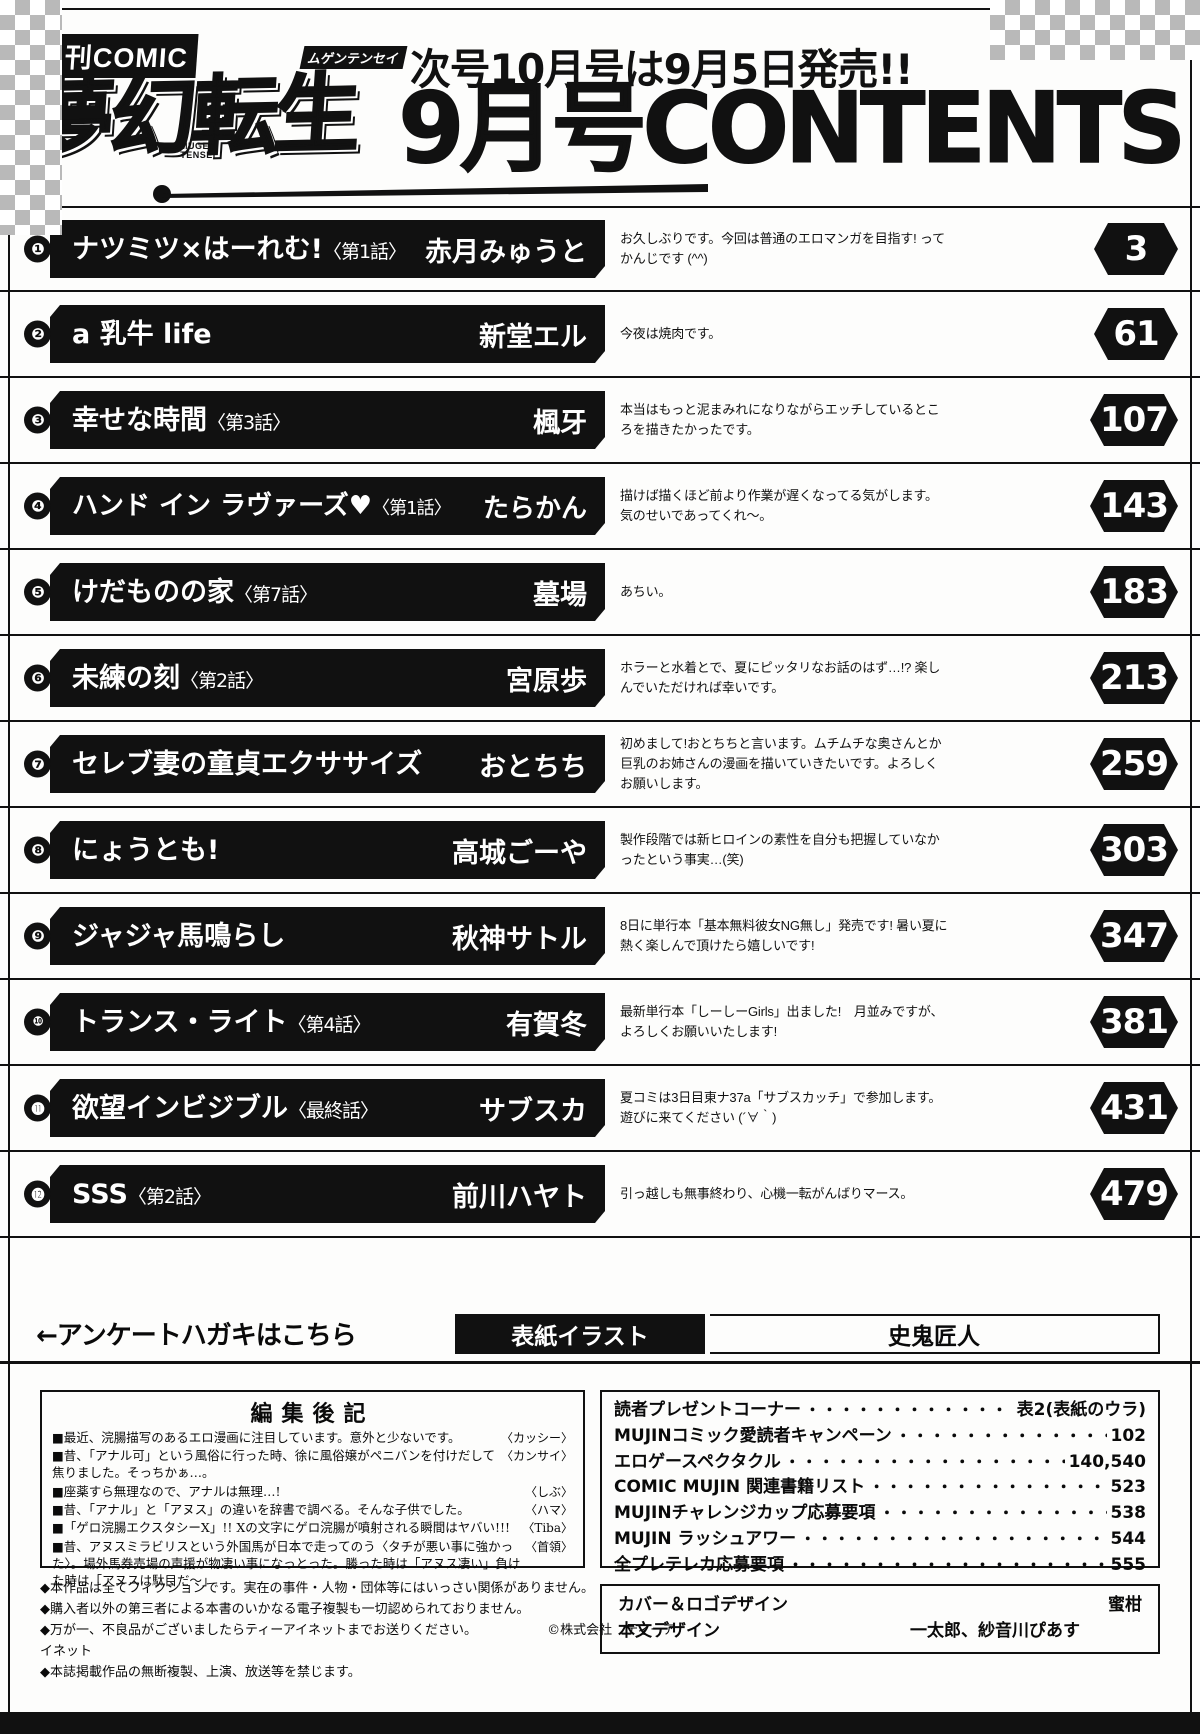 The height and width of the screenshot is (1734, 1200). I want to click on story-title-chapter: 〈第1話〉, so click(364, 251).